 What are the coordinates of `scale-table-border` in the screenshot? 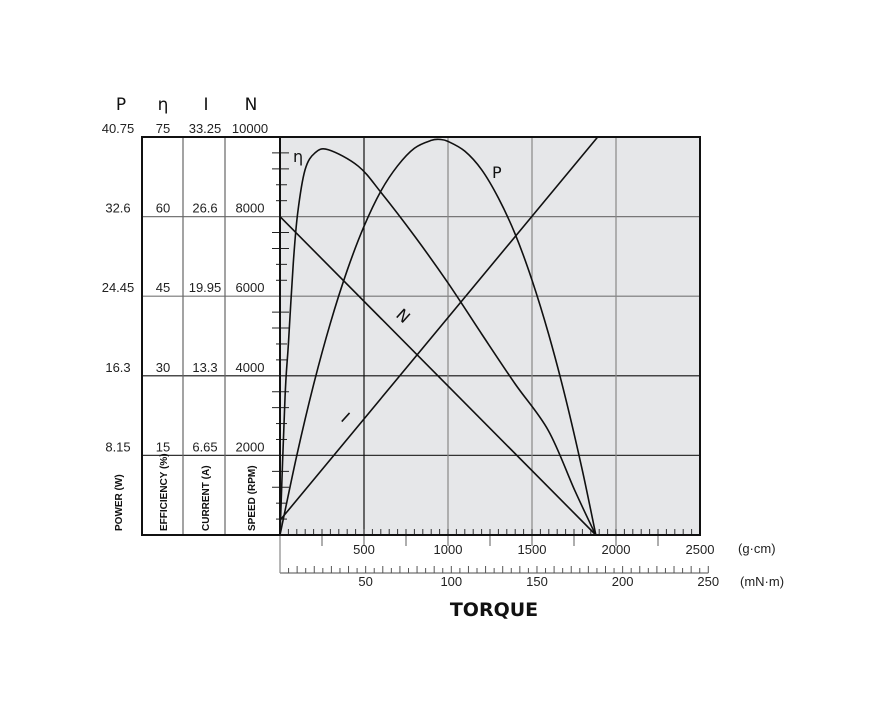 It's located at (211, 336).